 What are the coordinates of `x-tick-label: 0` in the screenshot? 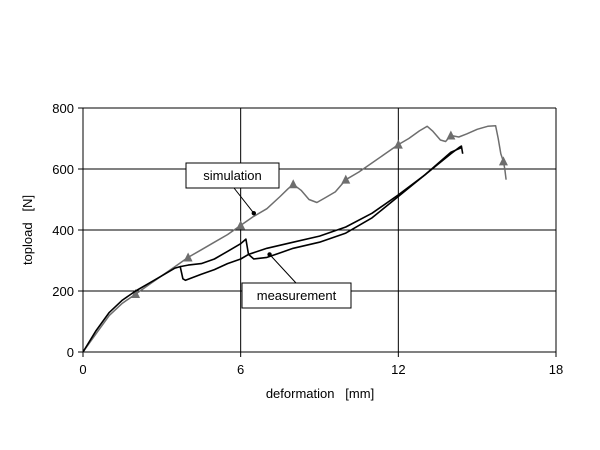 It's located at (82, 369).